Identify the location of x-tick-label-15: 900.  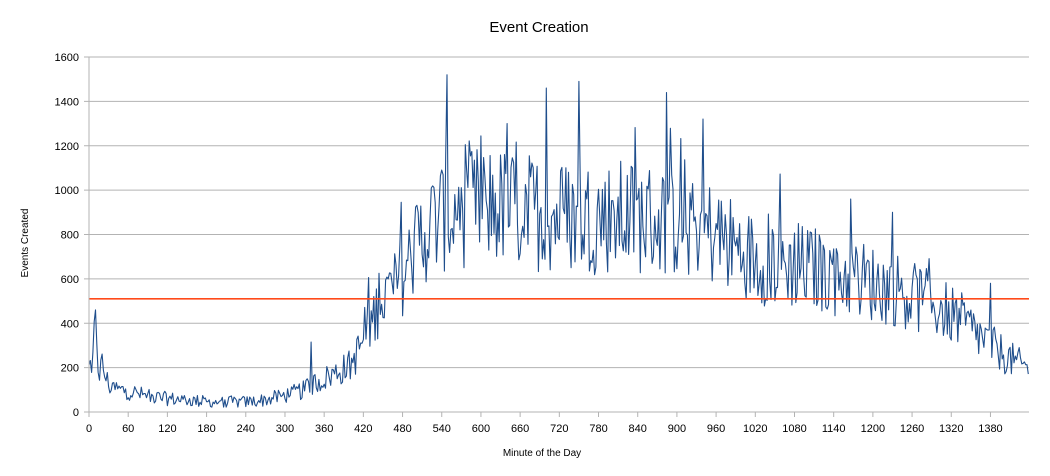
(677, 429).